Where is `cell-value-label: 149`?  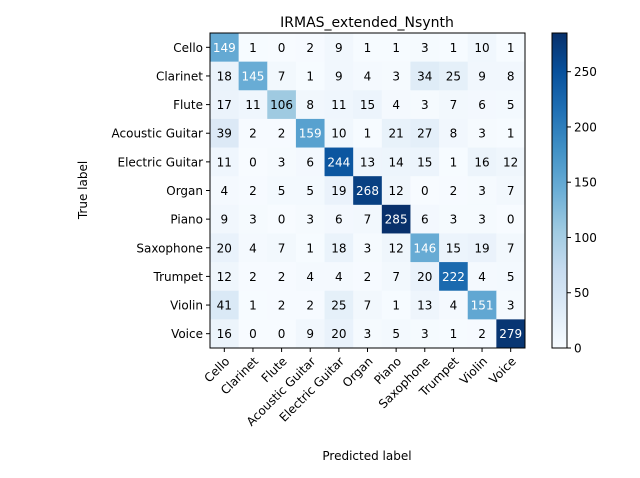 cell-value-label: 149 is located at coordinates (224, 48).